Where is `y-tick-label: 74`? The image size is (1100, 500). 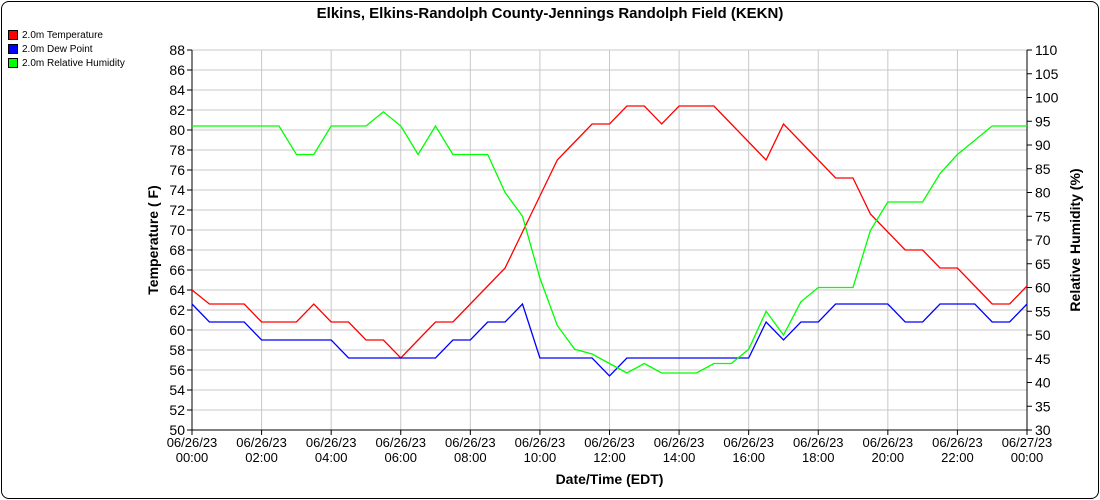 y-tick-label: 74 is located at coordinates (177, 190).